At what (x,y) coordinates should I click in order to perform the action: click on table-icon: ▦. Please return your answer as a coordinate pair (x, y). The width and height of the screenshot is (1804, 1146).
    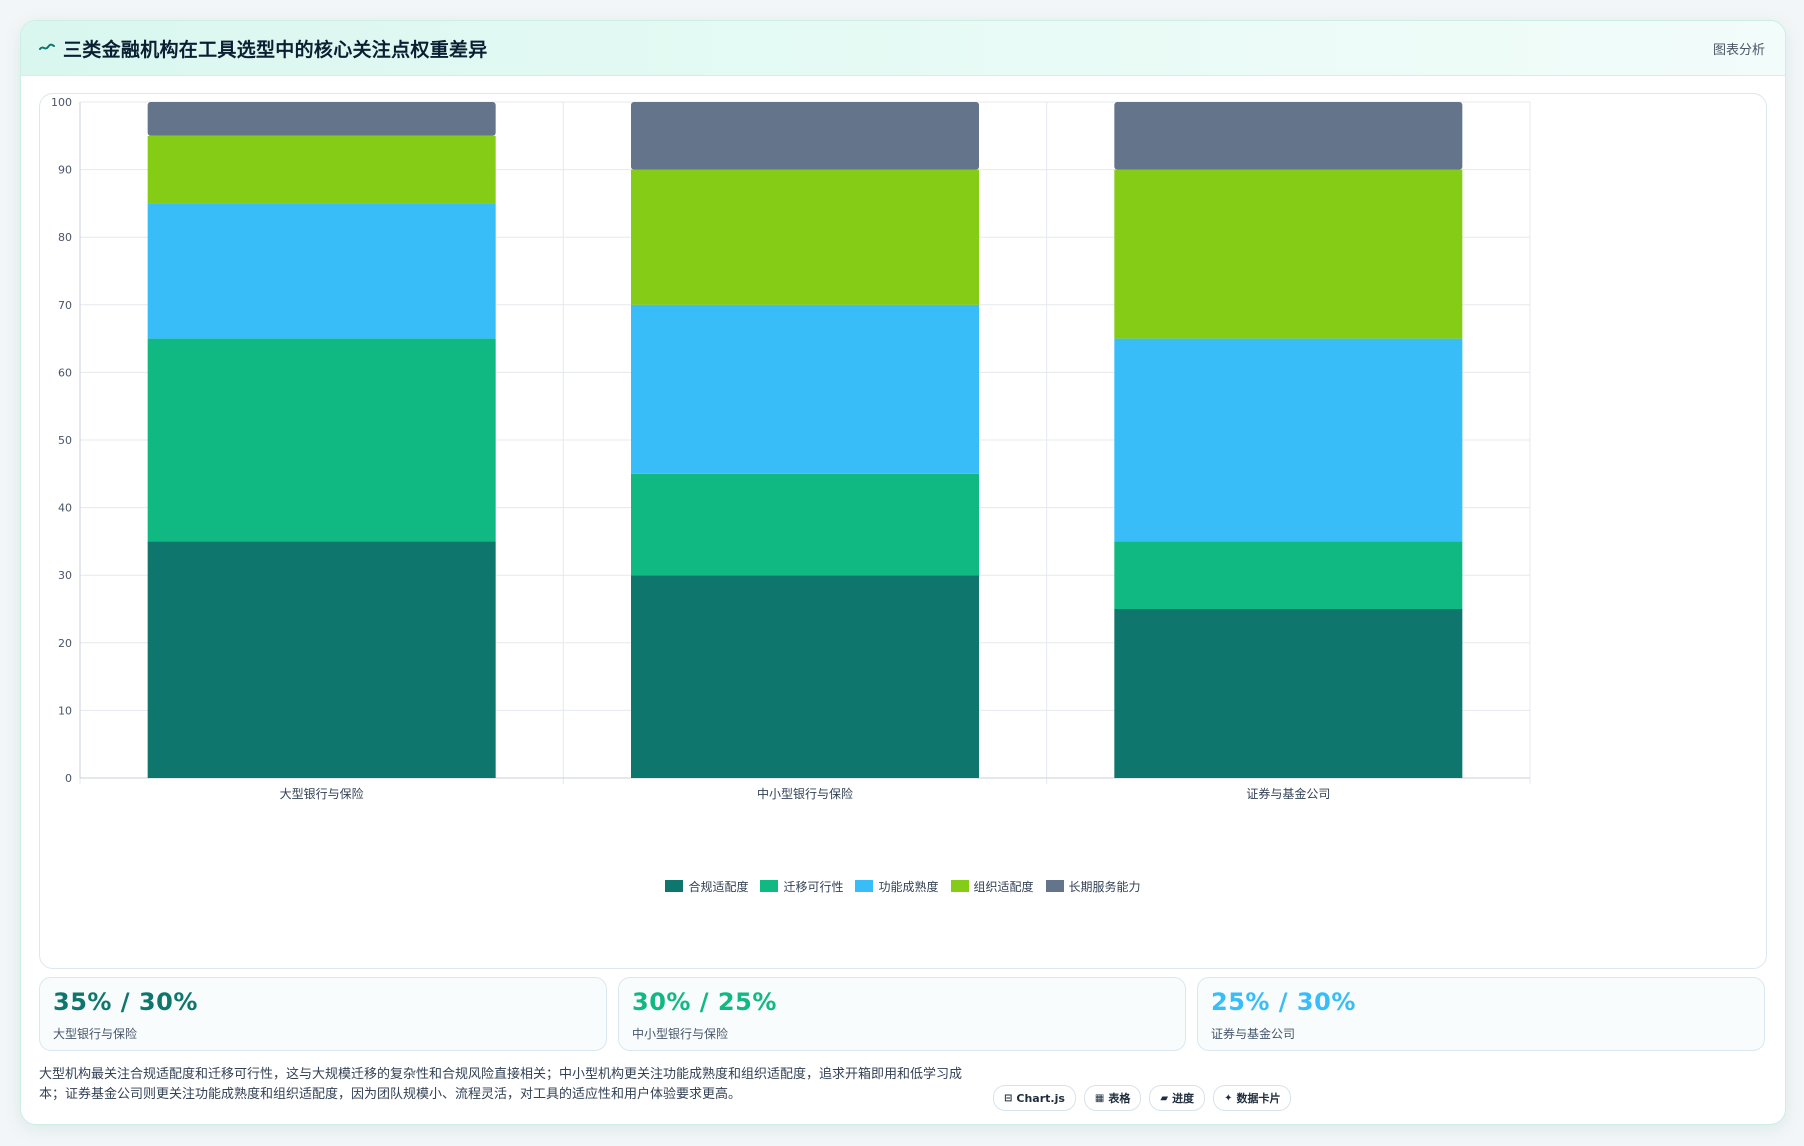
    Looking at the image, I should click on (1099, 1098).